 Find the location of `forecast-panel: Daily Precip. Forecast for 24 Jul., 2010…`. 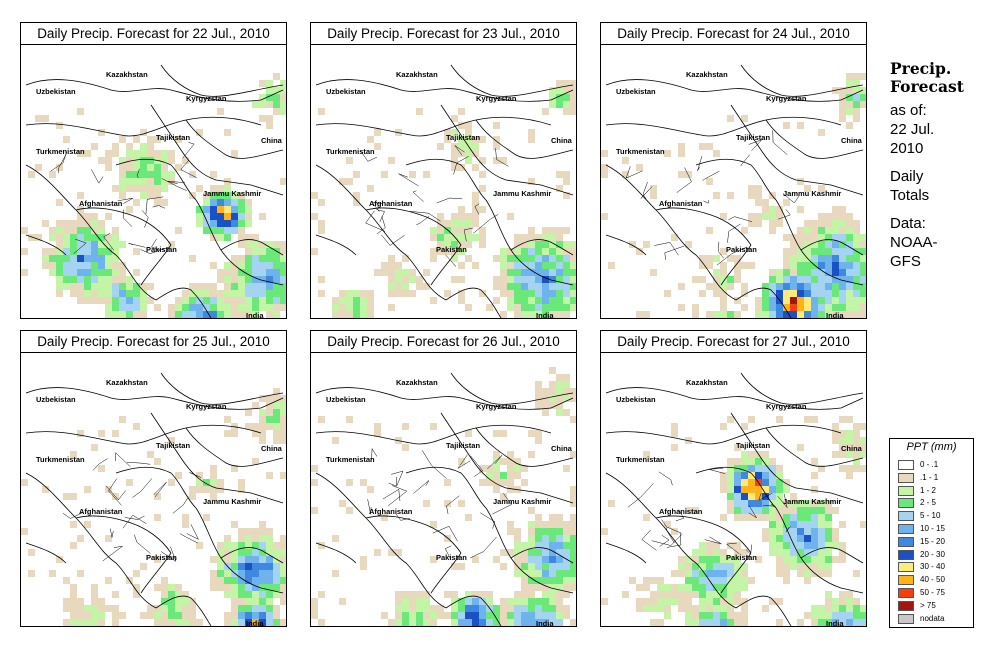

forecast-panel: Daily Precip. Forecast for 24 Jul., 2010… is located at coordinates (733, 171).